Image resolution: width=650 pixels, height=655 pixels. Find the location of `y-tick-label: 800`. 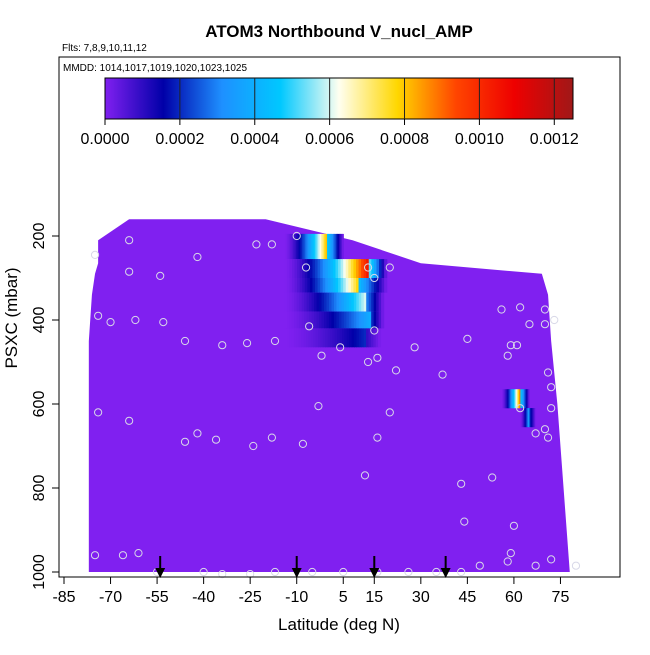

y-tick-label: 800 is located at coordinates (39, 488).